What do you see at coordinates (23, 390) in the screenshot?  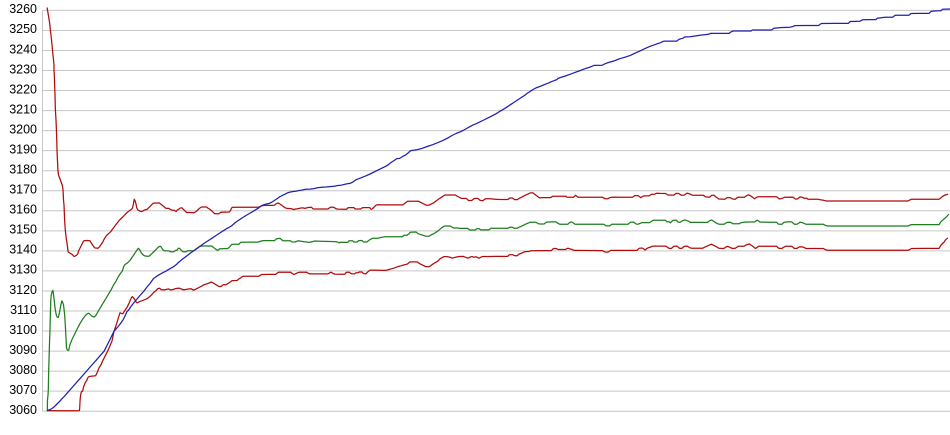 I see `svg-text: 3070` at bounding box center [23, 390].